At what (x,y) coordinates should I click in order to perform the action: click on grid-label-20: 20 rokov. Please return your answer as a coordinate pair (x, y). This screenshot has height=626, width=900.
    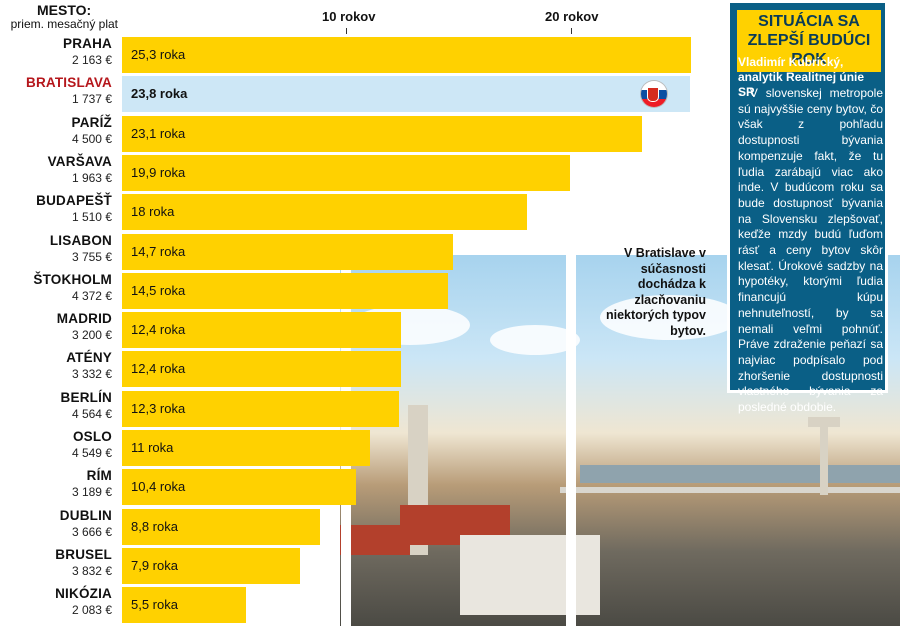
    Looking at the image, I should click on (572, 16).